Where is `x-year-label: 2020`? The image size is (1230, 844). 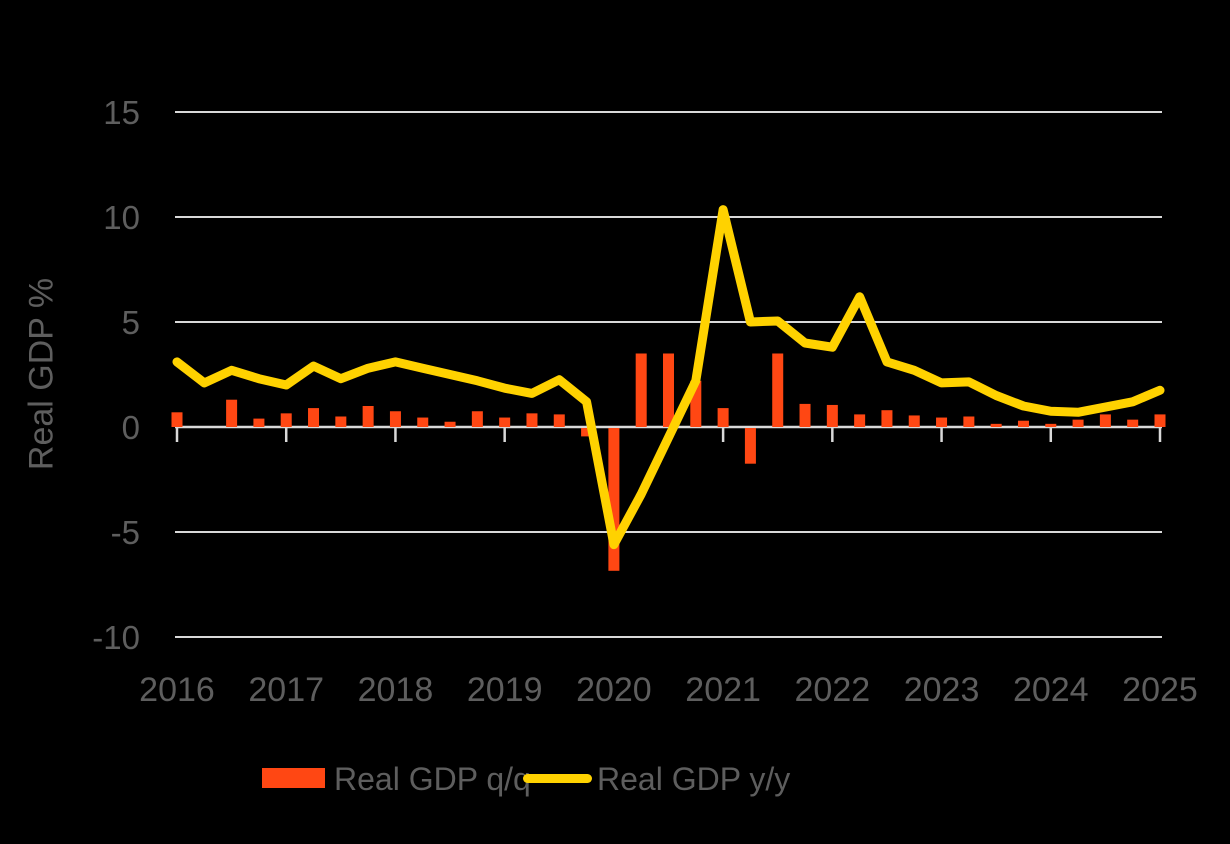
x-year-label: 2020 is located at coordinates (614, 690).